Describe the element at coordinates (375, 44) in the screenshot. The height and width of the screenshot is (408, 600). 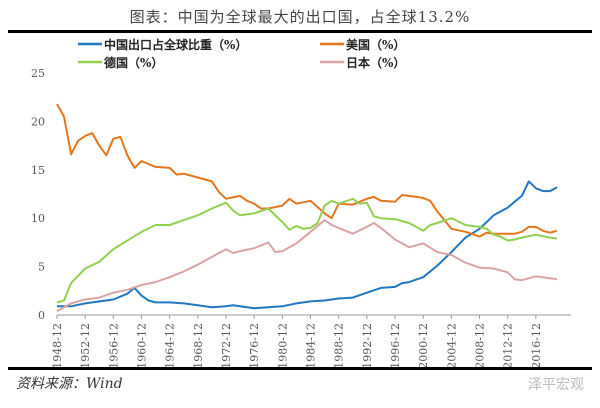
I see `legend-label-1: 美国（%）` at that location.